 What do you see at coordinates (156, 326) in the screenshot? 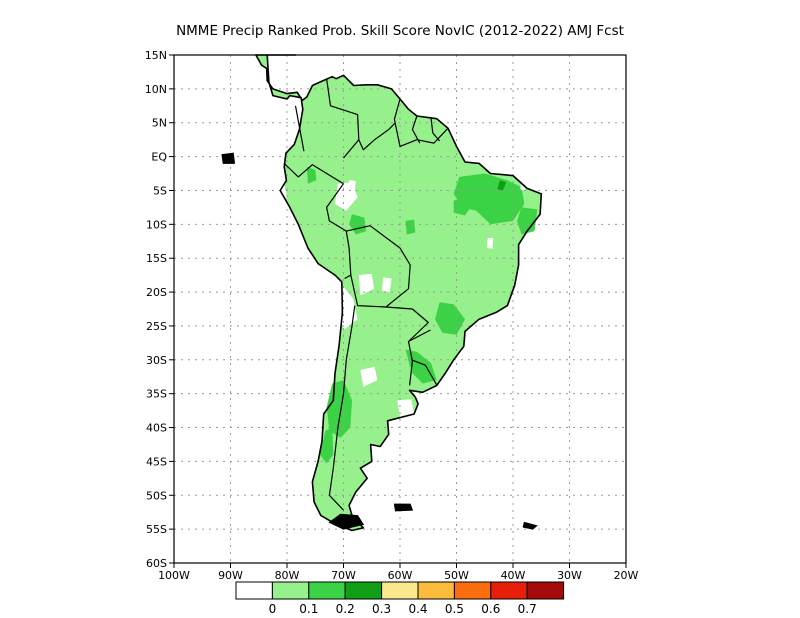
I see `lat-tick-label: 25S` at bounding box center [156, 326].